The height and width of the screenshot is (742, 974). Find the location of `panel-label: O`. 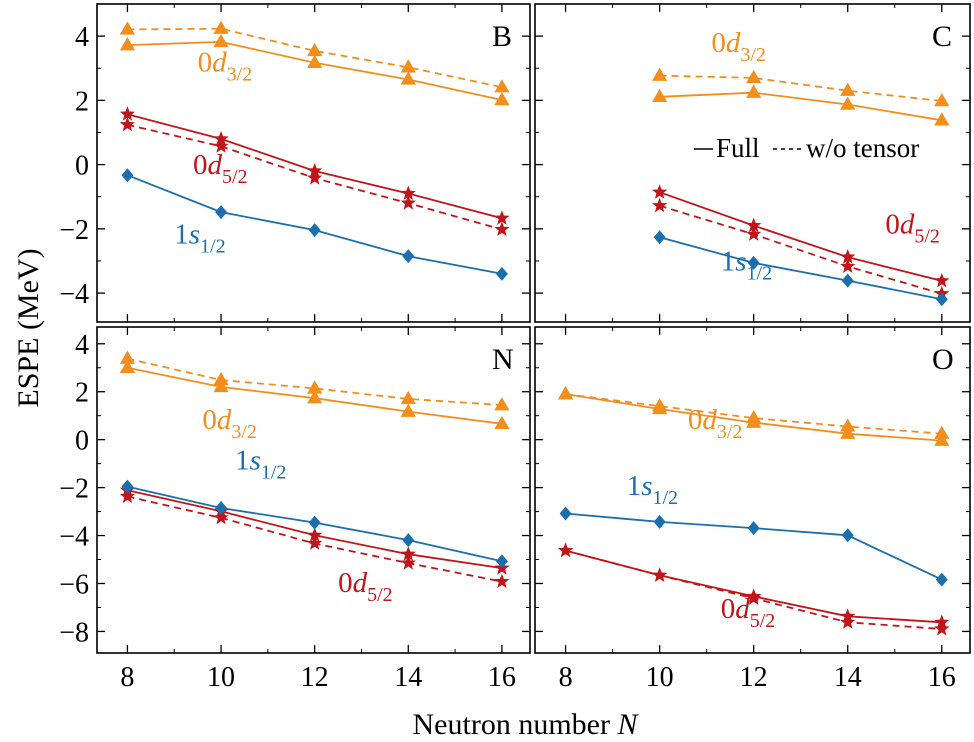

panel-label: O is located at coordinates (943, 359).